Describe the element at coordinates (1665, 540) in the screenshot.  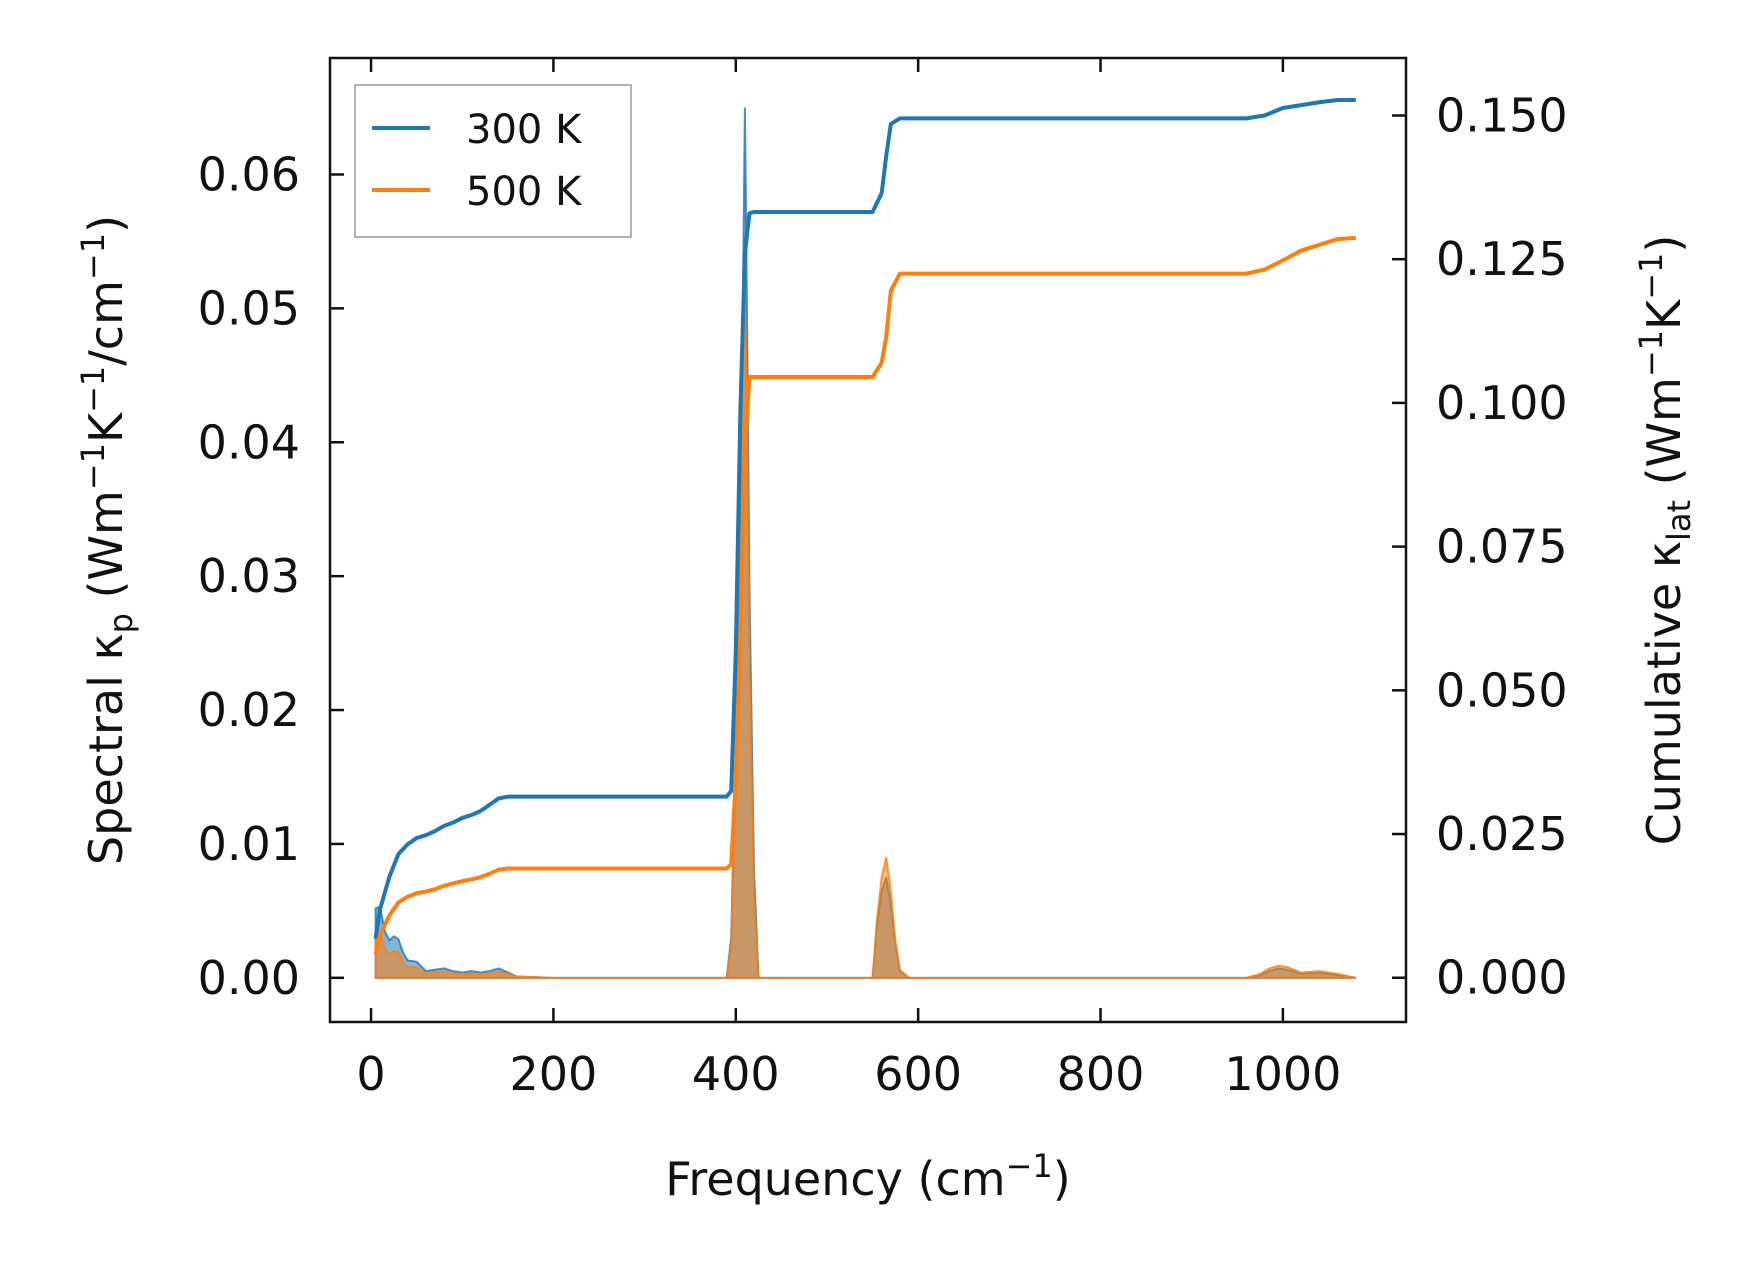
I see `y-right-axis-label: Cumulative κlat (Wm−1K−1)` at that location.